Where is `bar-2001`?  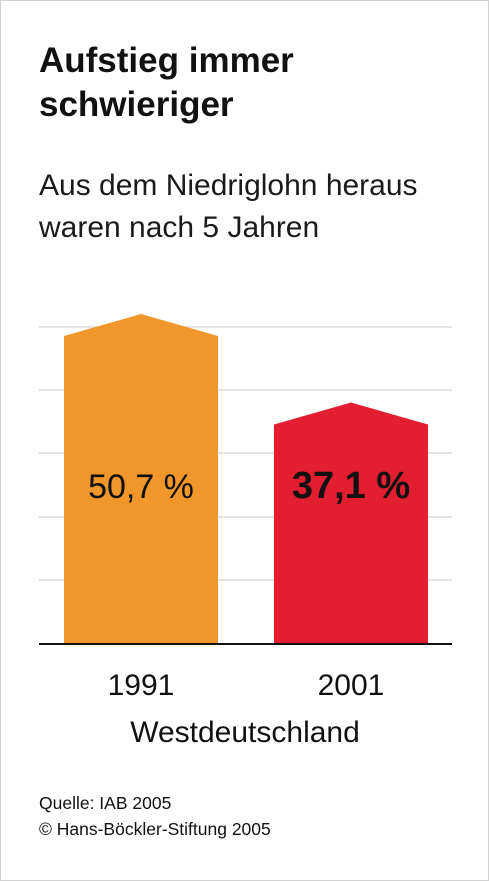 bar-2001 is located at coordinates (351, 523).